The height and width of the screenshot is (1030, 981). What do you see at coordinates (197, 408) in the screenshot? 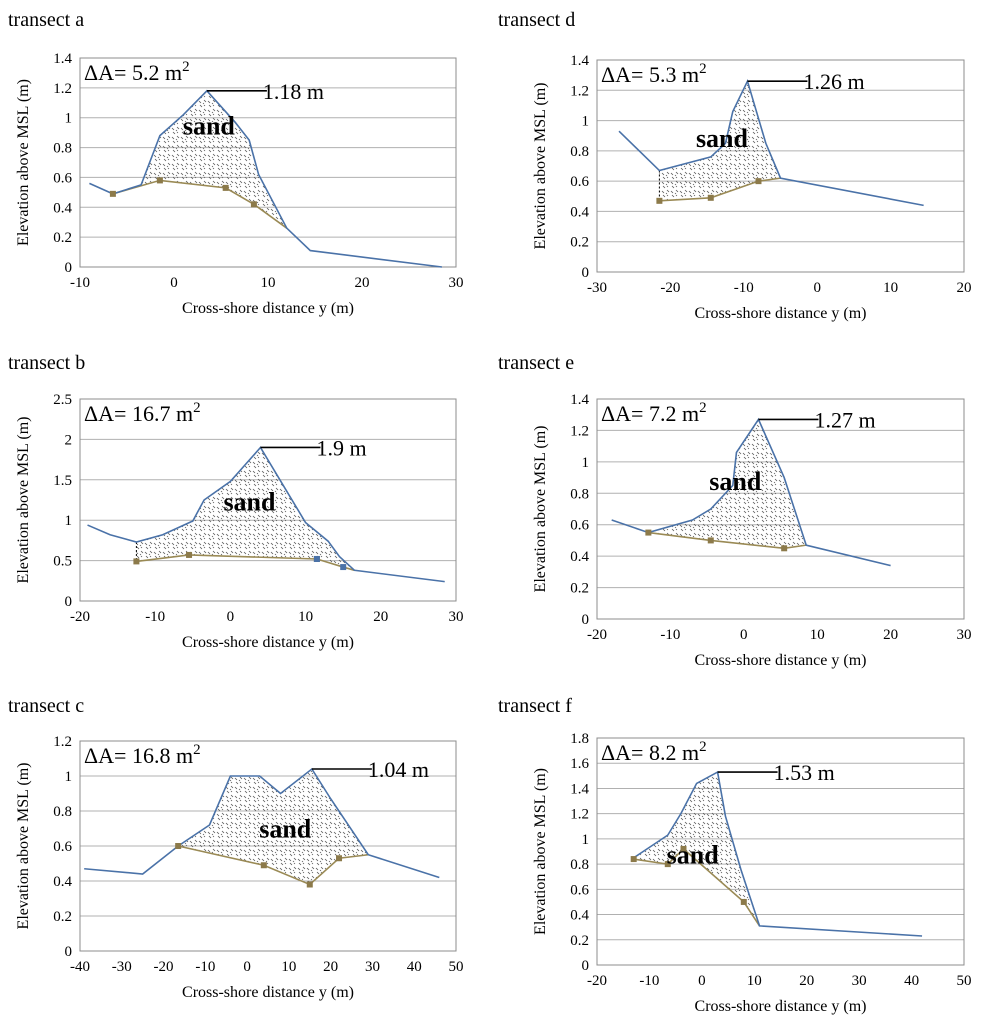
I see `transect-b-area-unit-superscript: 2` at bounding box center [197, 408].